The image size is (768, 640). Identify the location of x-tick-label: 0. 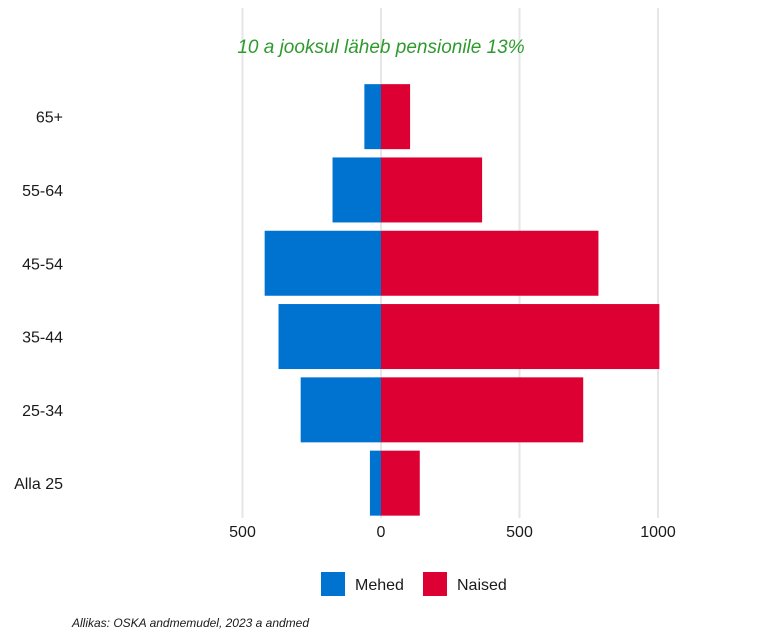
(381, 532).